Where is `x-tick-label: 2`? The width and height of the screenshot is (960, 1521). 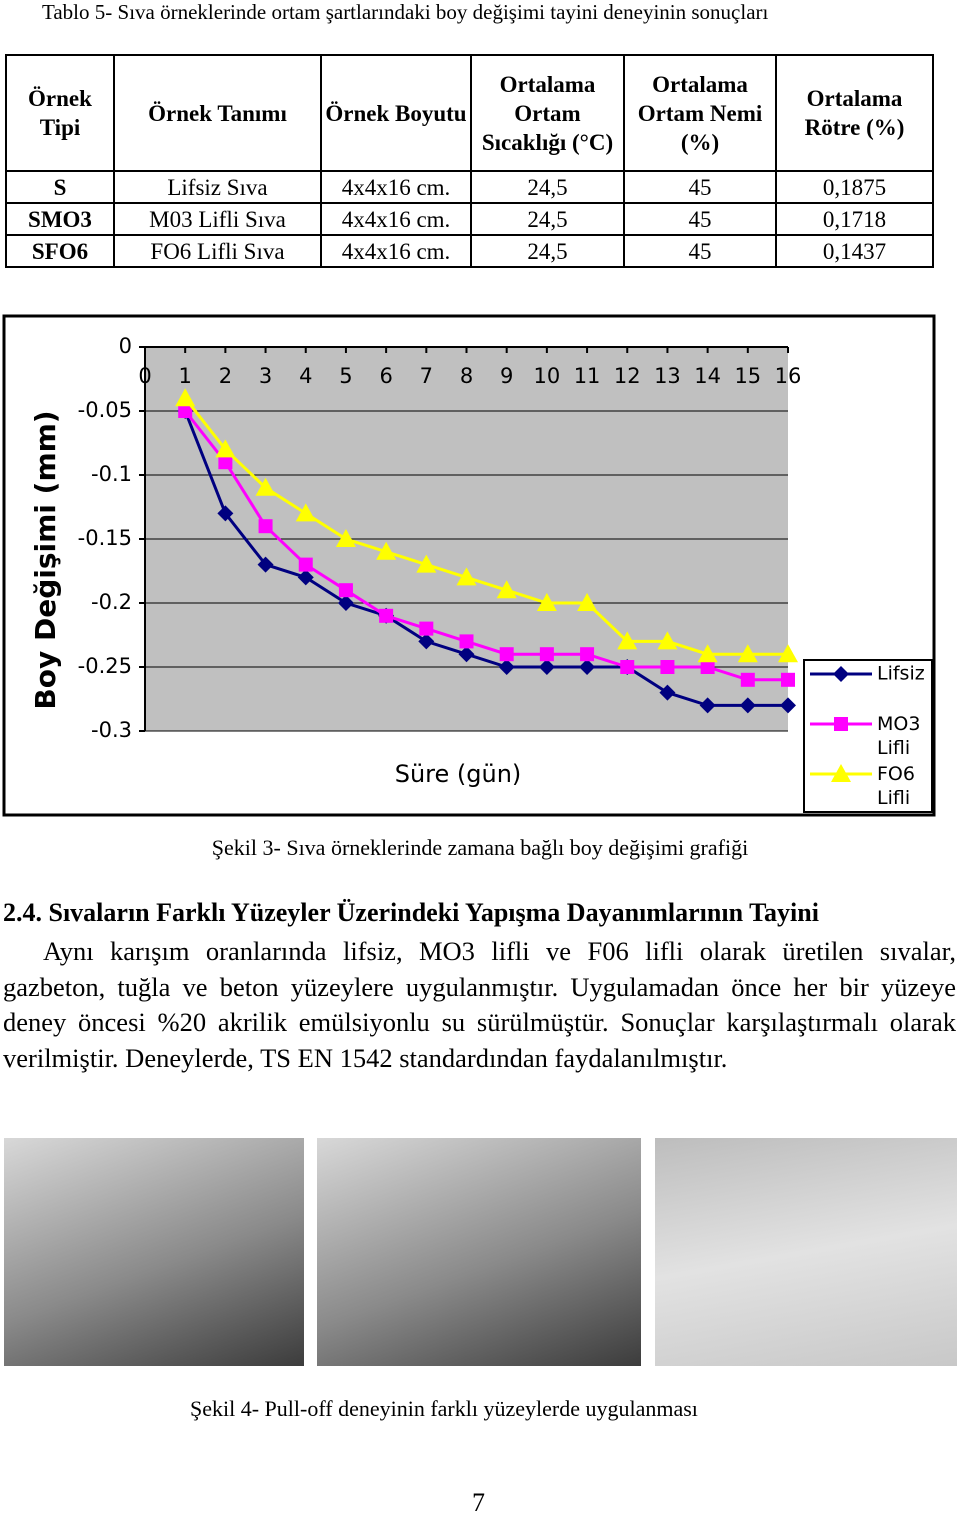 x-tick-label: 2 is located at coordinates (225, 376).